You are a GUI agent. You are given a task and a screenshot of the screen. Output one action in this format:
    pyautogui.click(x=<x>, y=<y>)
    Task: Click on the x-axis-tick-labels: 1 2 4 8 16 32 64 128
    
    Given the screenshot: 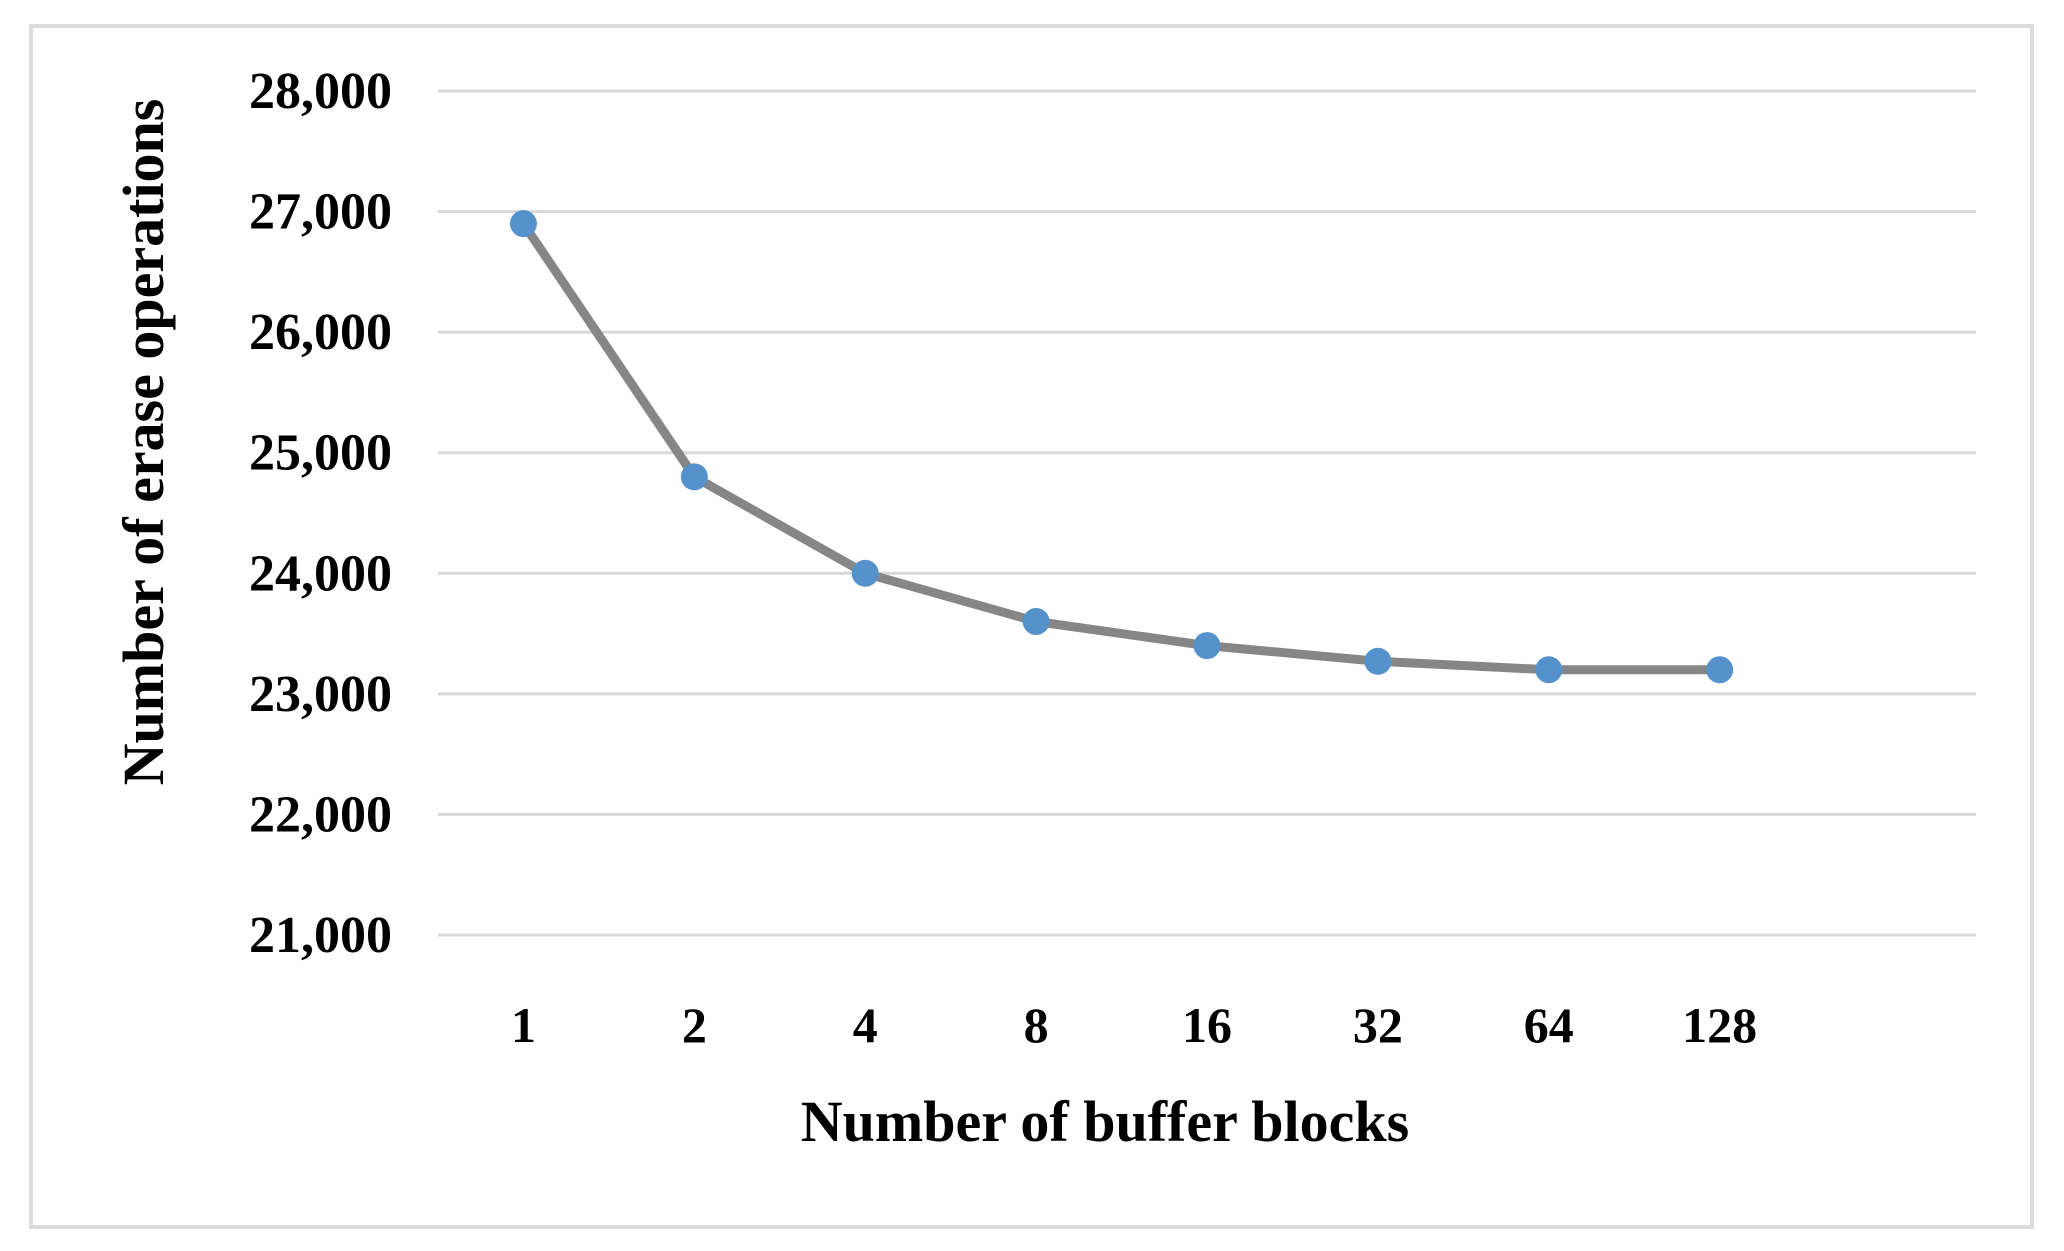 What is the action you would take?
    pyautogui.click(x=1134, y=1025)
    